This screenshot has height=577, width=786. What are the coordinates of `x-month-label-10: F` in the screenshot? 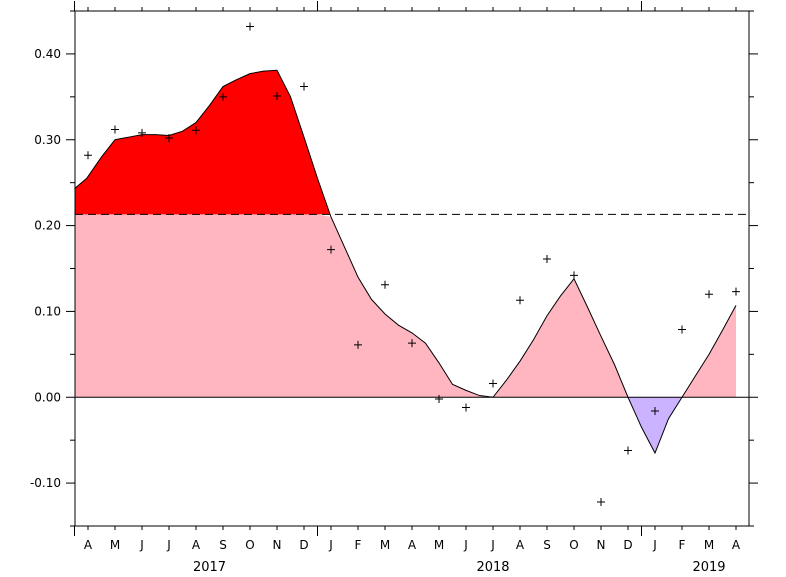 It's located at (358, 545).